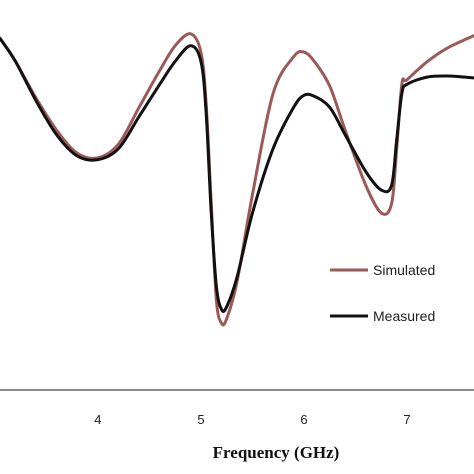  What do you see at coordinates (303, 419) in the screenshot?
I see `x-tick-label: 6` at bounding box center [303, 419].